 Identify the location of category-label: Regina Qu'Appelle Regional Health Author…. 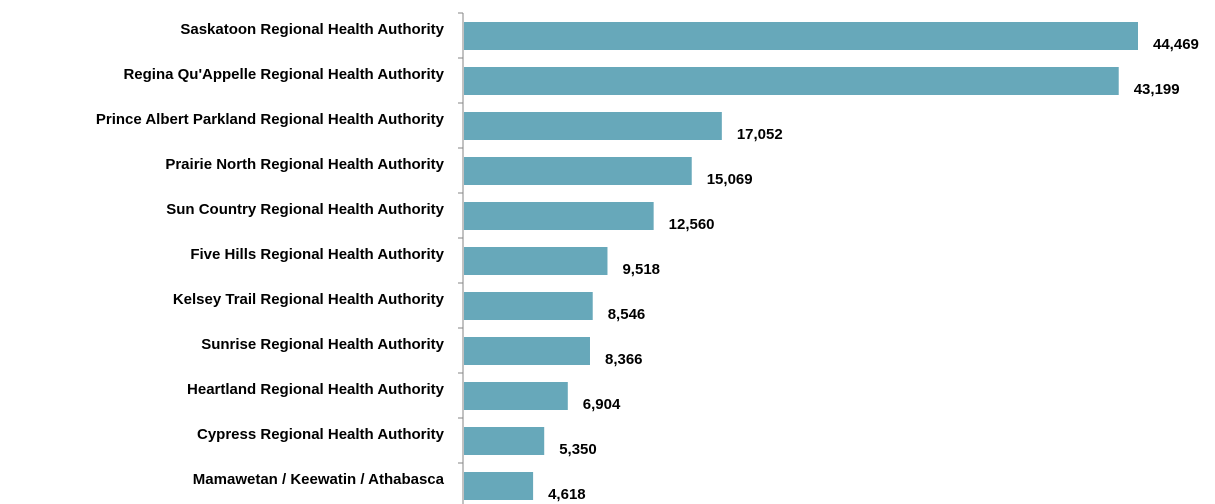
(283, 74).